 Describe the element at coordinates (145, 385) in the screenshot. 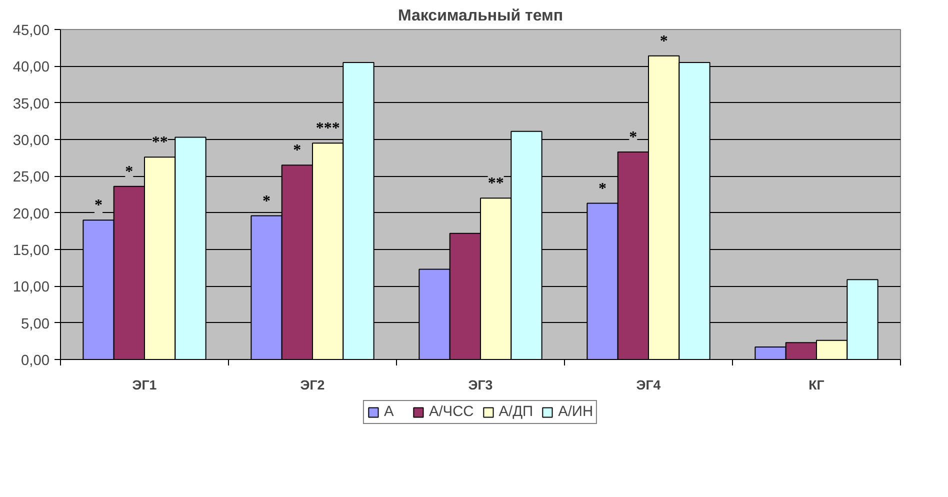

I see `x-tick-label: ЭГ1` at that location.